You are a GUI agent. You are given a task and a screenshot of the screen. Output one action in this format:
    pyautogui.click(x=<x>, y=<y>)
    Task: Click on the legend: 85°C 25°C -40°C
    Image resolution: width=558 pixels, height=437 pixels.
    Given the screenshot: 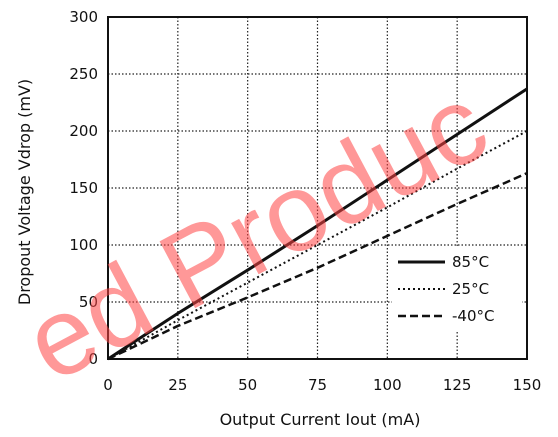 What is the action you would take?
    pyautogui.click(x=457, y=288)
    